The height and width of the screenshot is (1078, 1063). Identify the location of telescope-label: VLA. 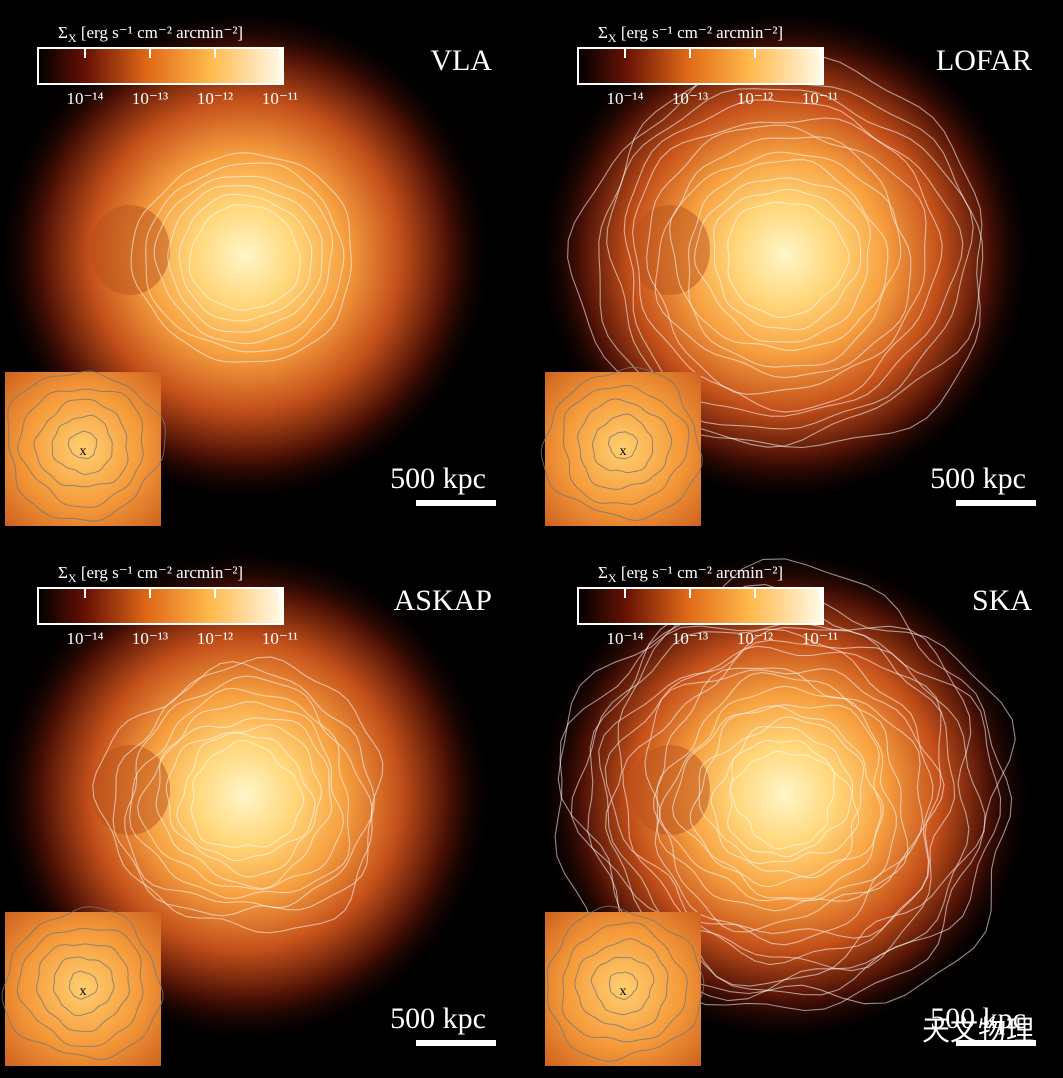
(461, 60).